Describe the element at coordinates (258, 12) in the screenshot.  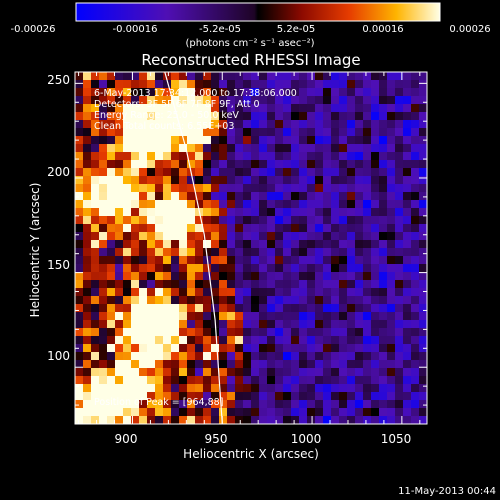
I see `colorbar` at that location.